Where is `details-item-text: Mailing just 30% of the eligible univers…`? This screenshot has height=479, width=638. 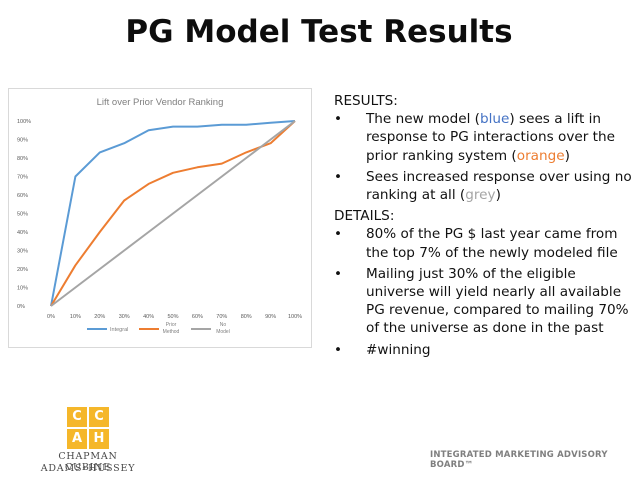 details-item-text: Mailing just 30% of the eligible univers… is located at coordinates (497, 301).